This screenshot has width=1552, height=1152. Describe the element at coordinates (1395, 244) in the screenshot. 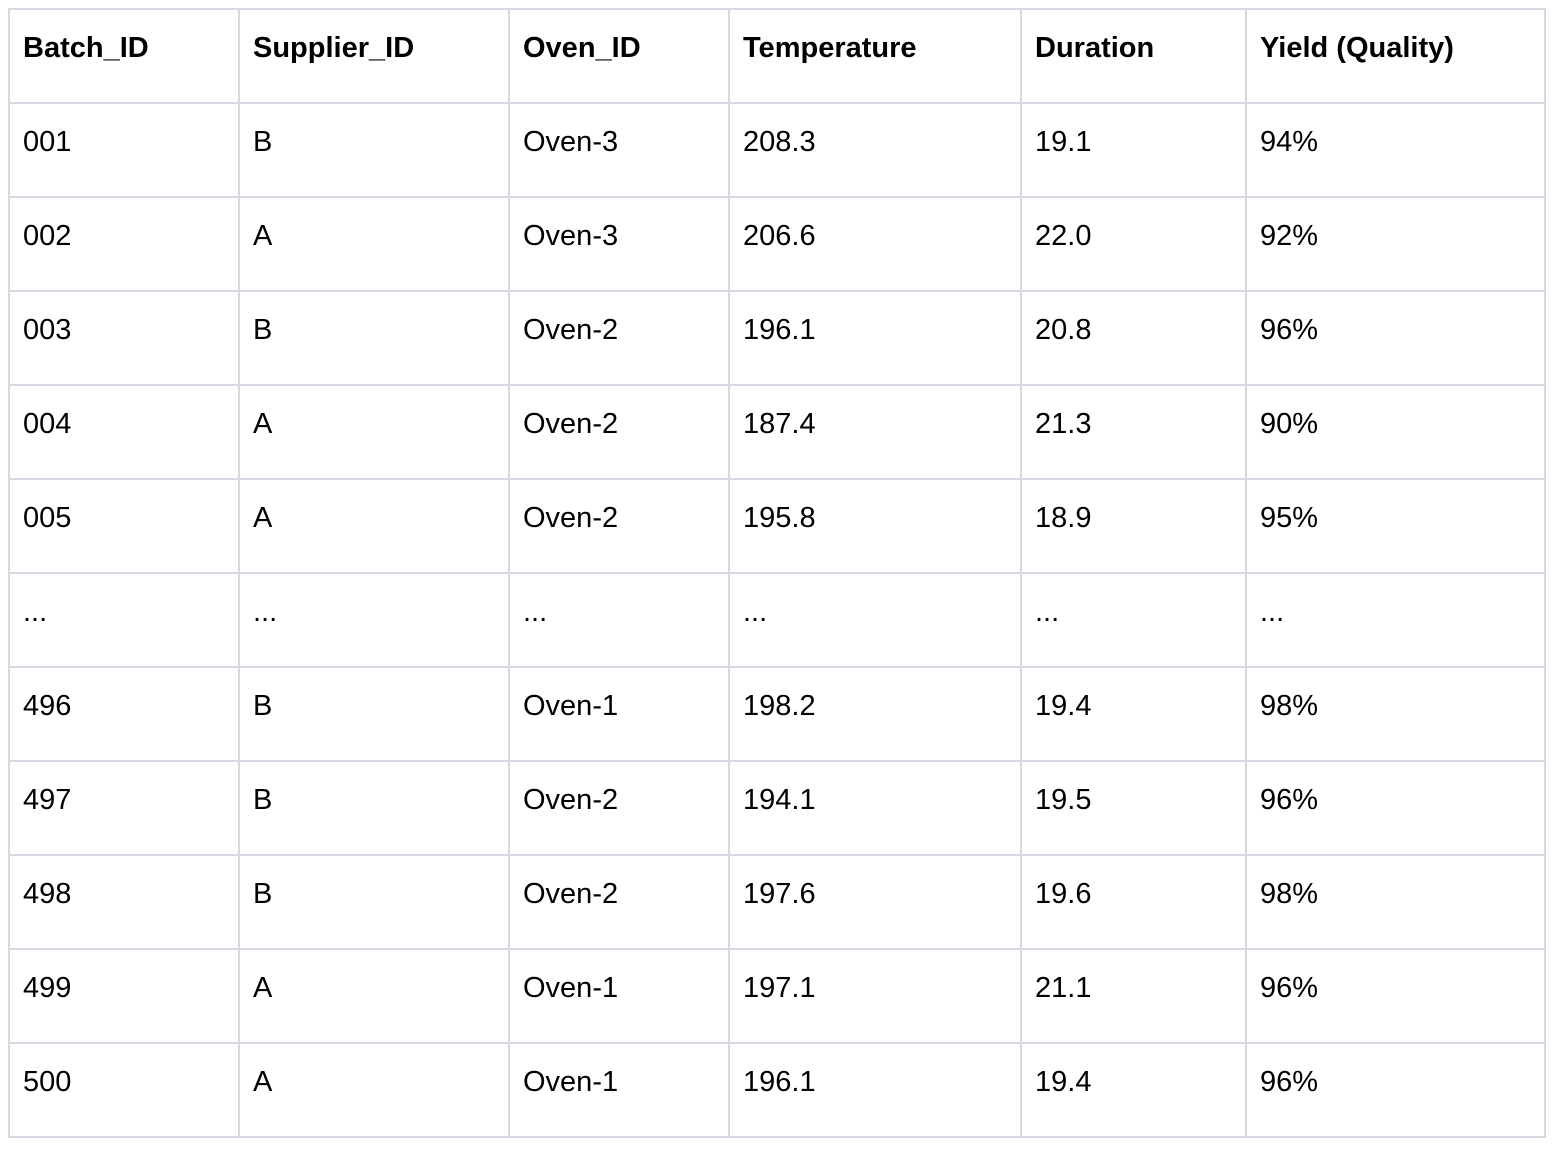

I see `cell-yield: 92%` at that location.